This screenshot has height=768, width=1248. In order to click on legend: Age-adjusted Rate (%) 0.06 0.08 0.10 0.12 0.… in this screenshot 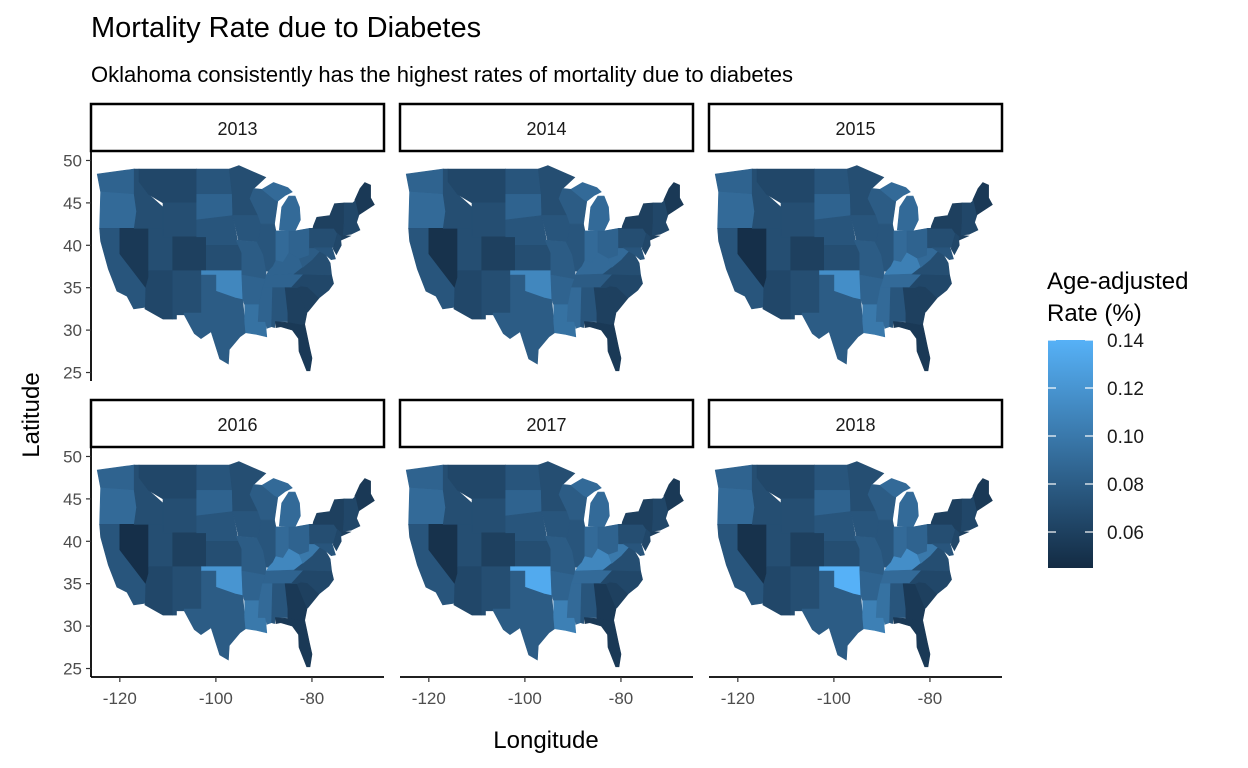, I will do `click(1117, 418)`.